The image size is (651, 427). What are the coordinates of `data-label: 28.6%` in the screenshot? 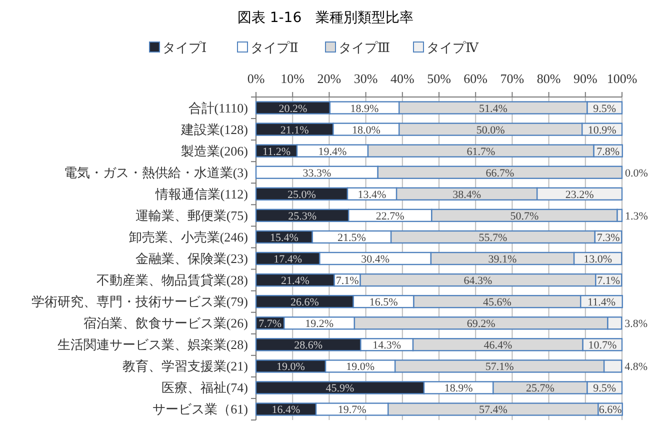 It's located at (308, 346).